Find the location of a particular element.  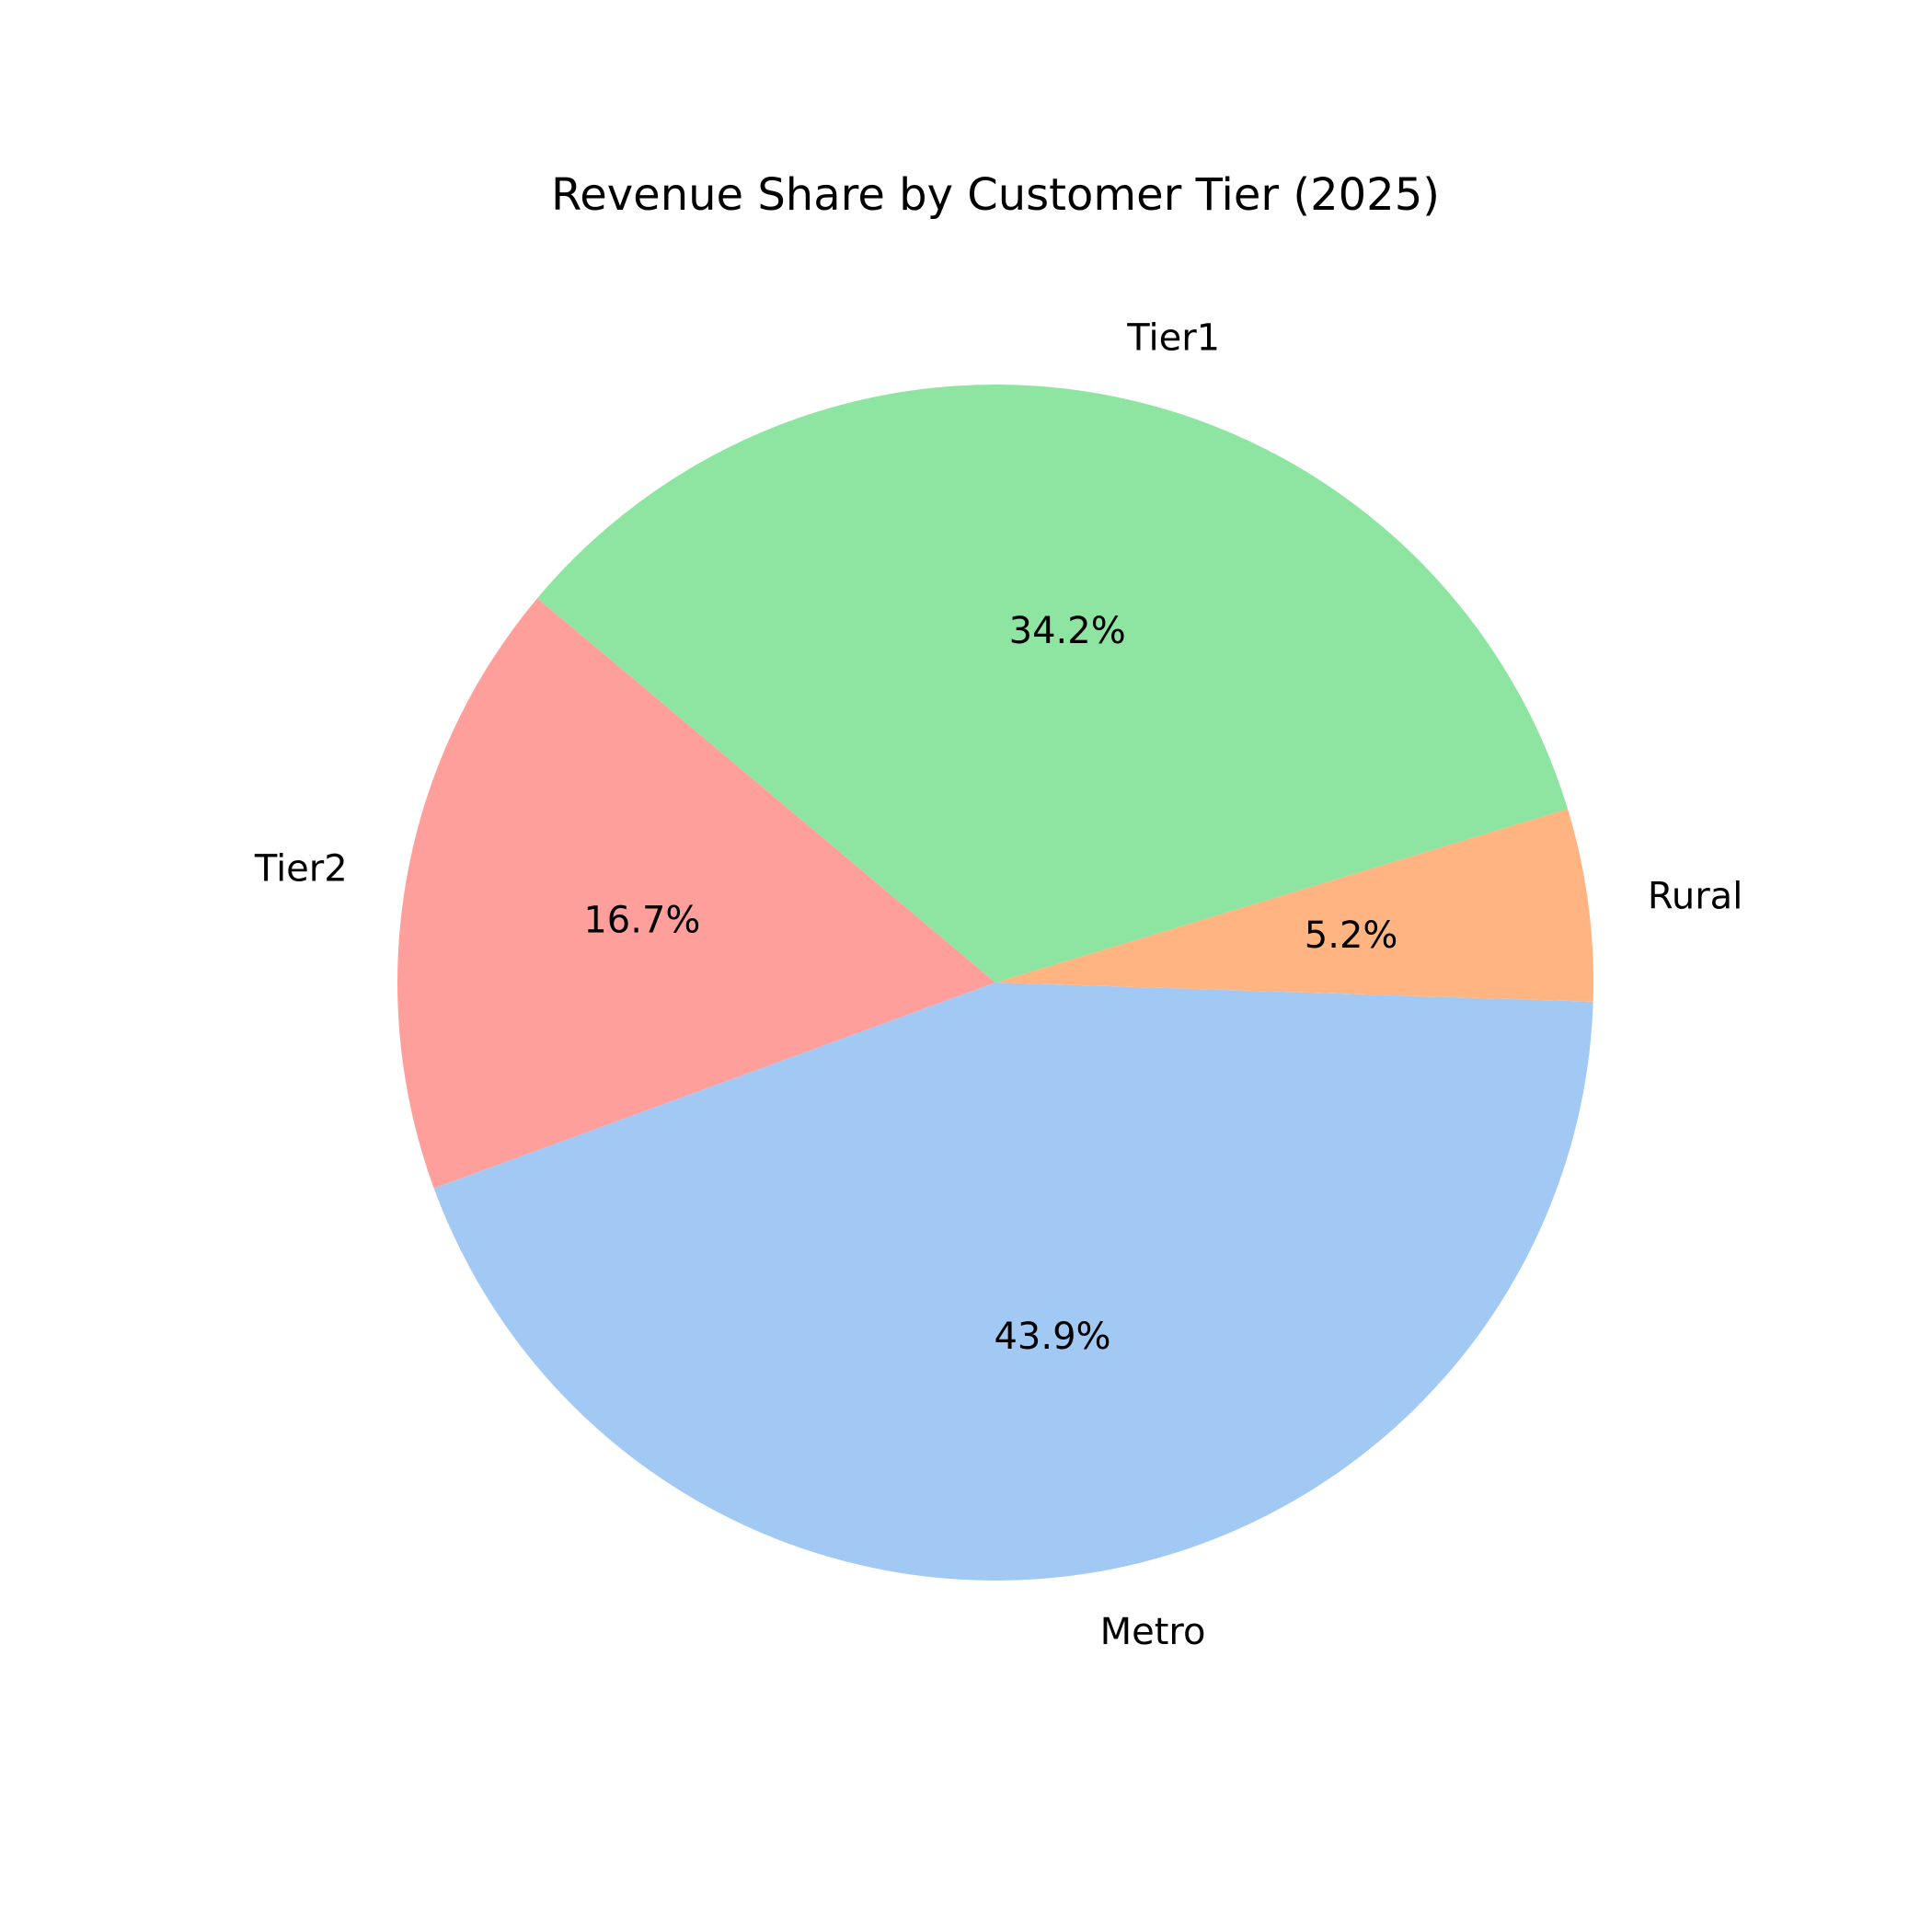

pie-slice-rural is located at coordinates (1294, 905).